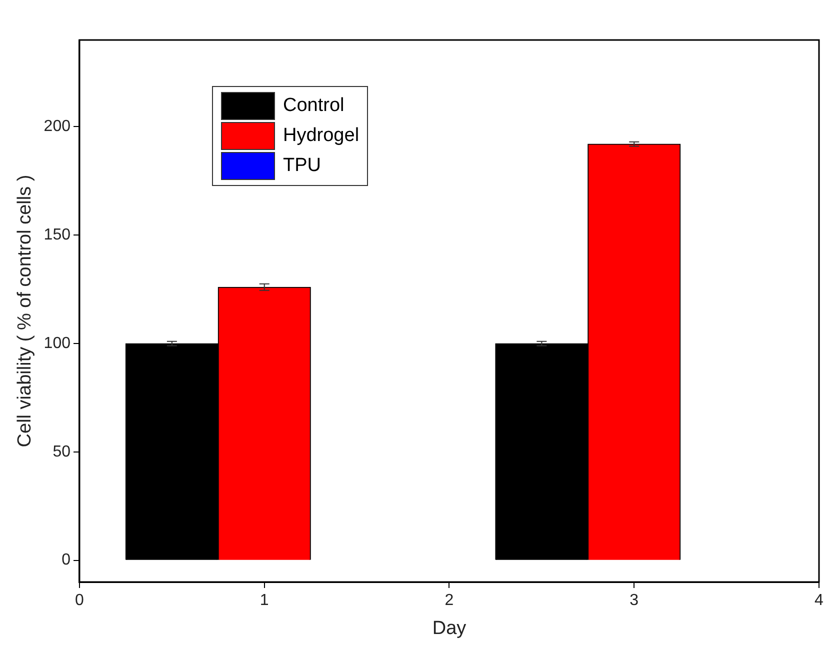 This screenshot has width=833, height=648. Describe the element at coordinates (264, 601) in the screenshot. I see `x-tick-label: 1` at that location.